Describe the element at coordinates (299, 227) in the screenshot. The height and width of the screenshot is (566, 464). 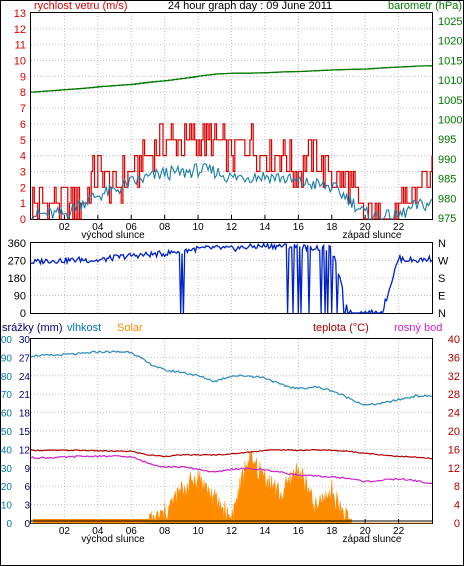
I see `wind-x-label: 16` at that location.